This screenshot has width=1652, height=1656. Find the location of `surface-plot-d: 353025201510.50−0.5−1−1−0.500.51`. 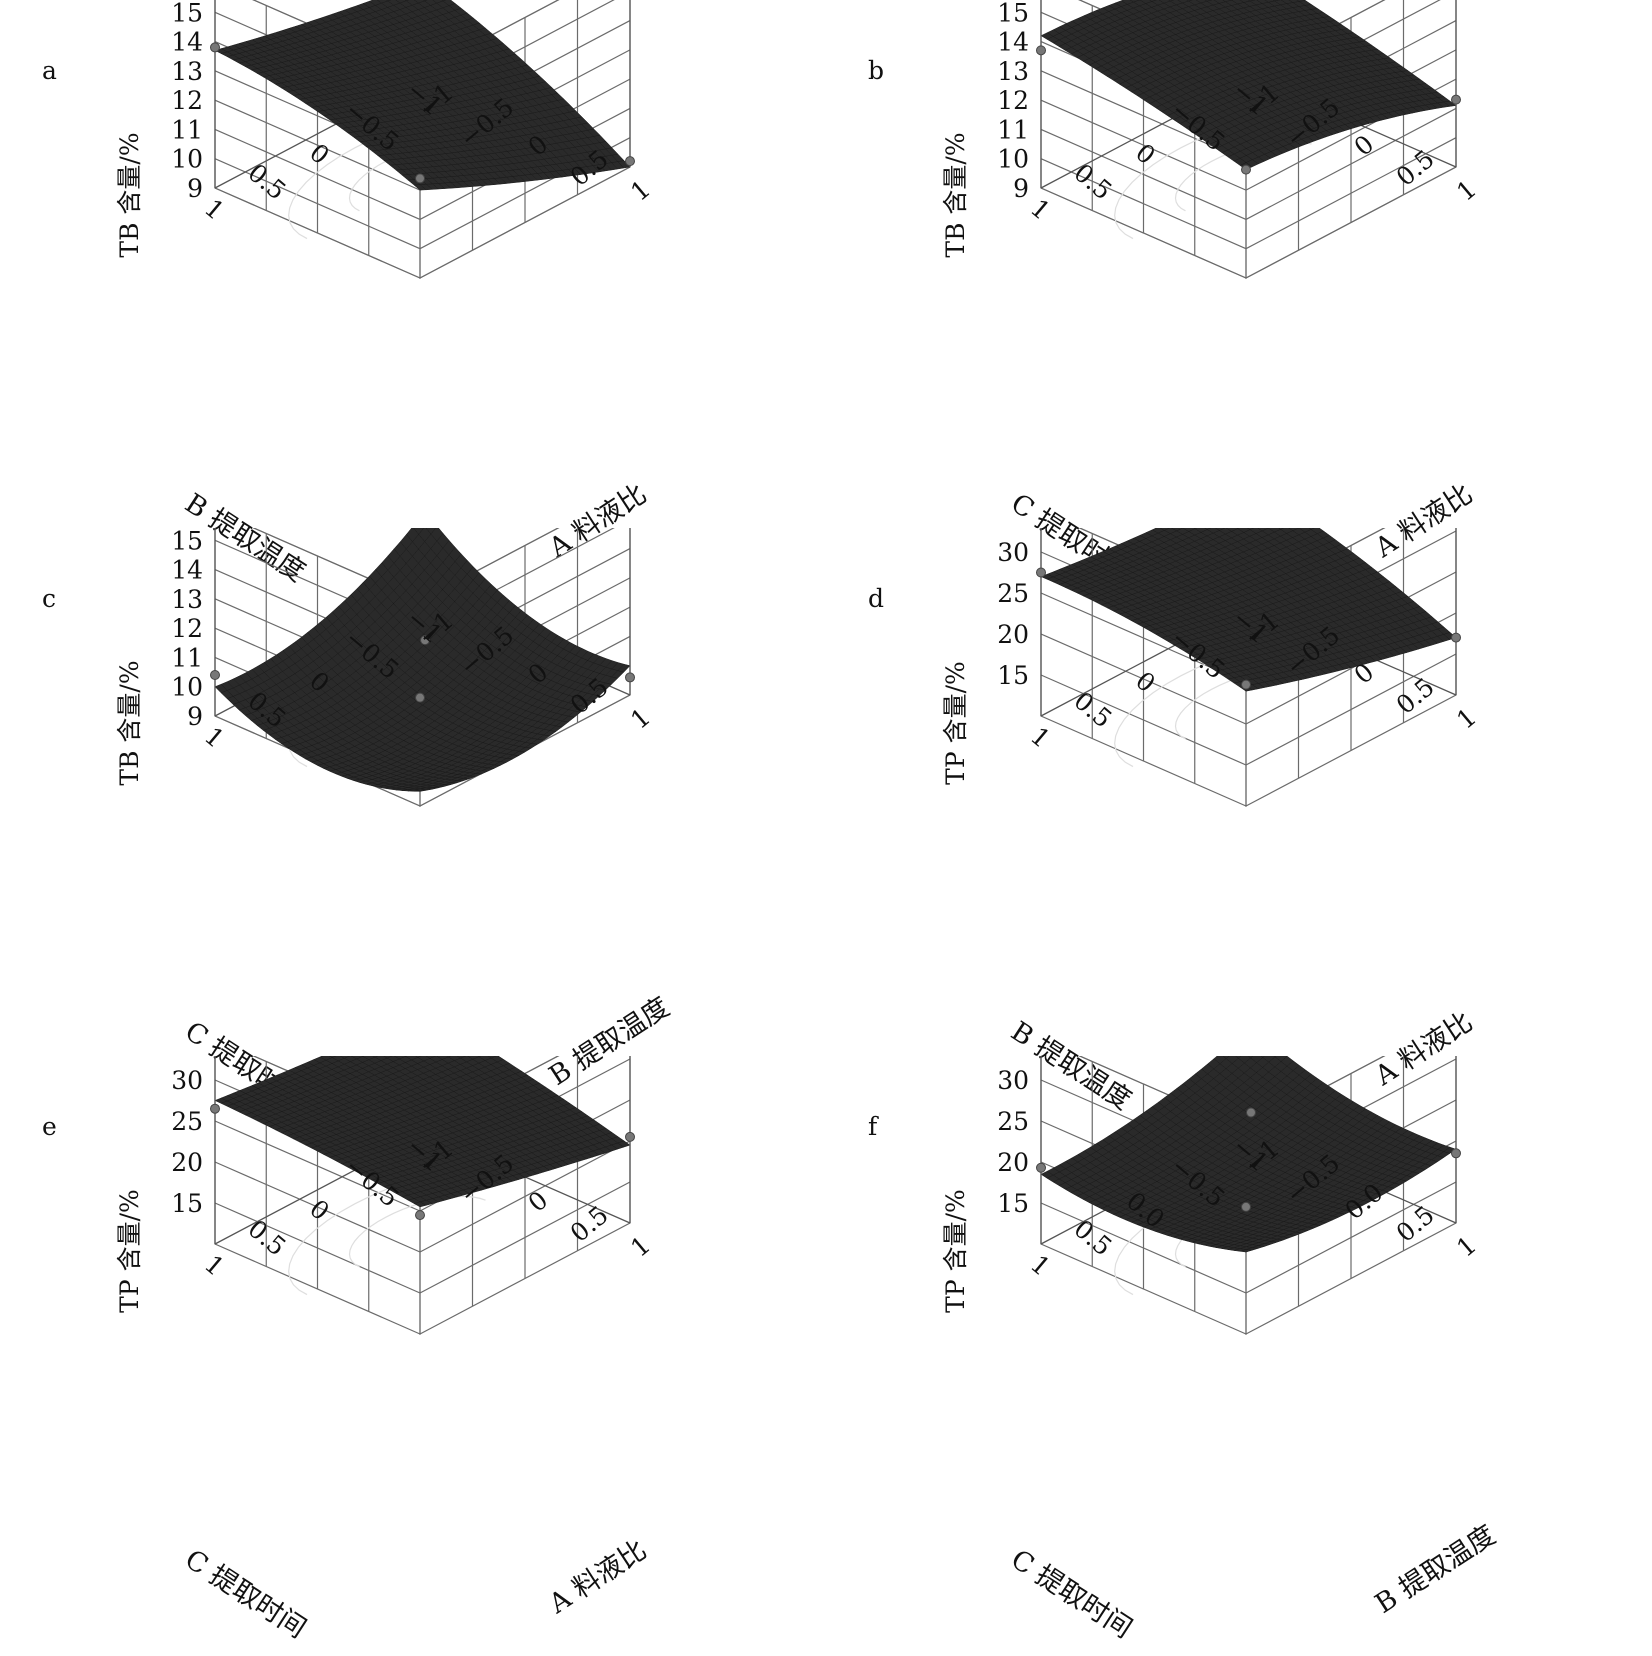

surface-plot-d: 353025201510.50−0.5−1−1−0.500.51 is located at coordinates (1239, 667).